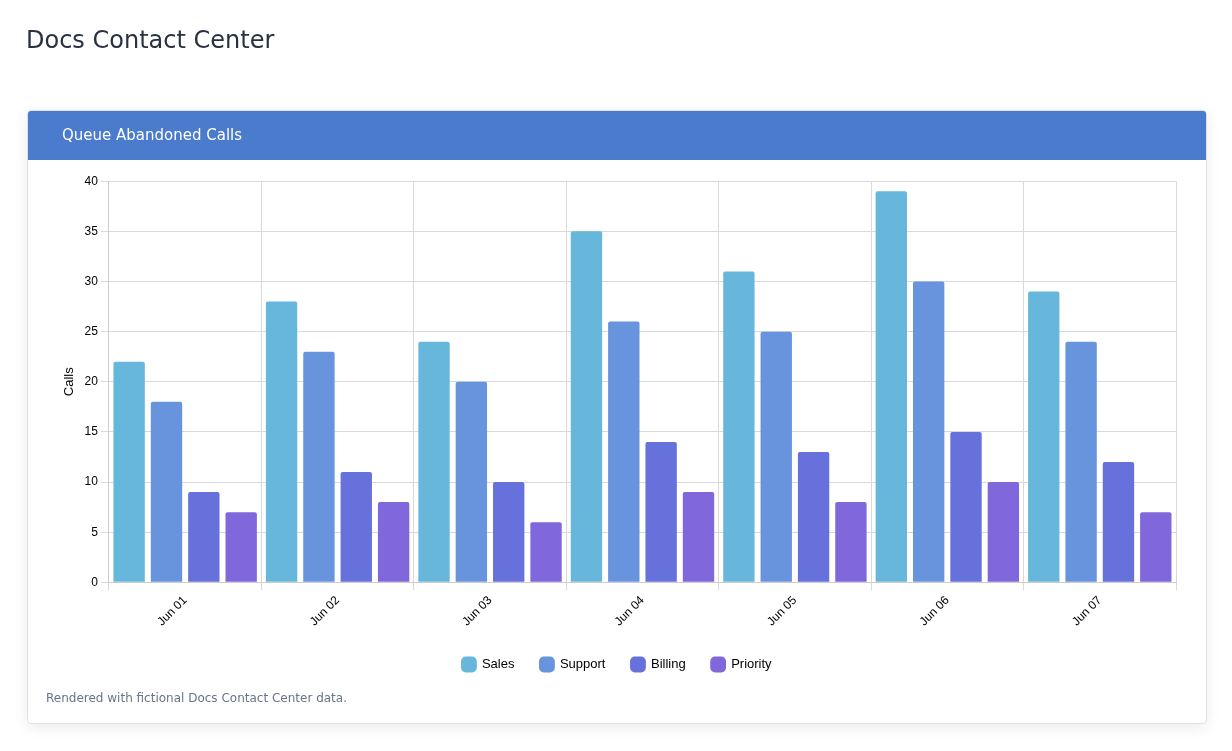 This screenshot has height=751, width=1232. Describe the element at coordinates (477, 610) in the screenshot. I see `x-tick-label: Jun 03` at that location.